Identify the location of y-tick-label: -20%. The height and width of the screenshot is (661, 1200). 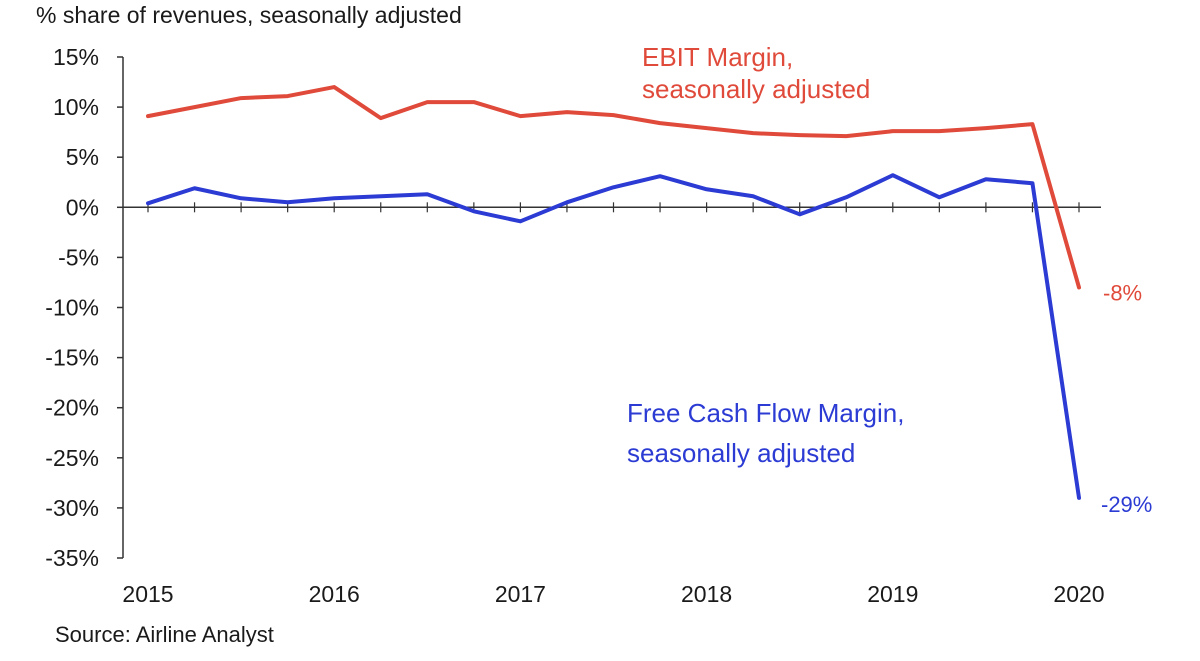
(72, 408).